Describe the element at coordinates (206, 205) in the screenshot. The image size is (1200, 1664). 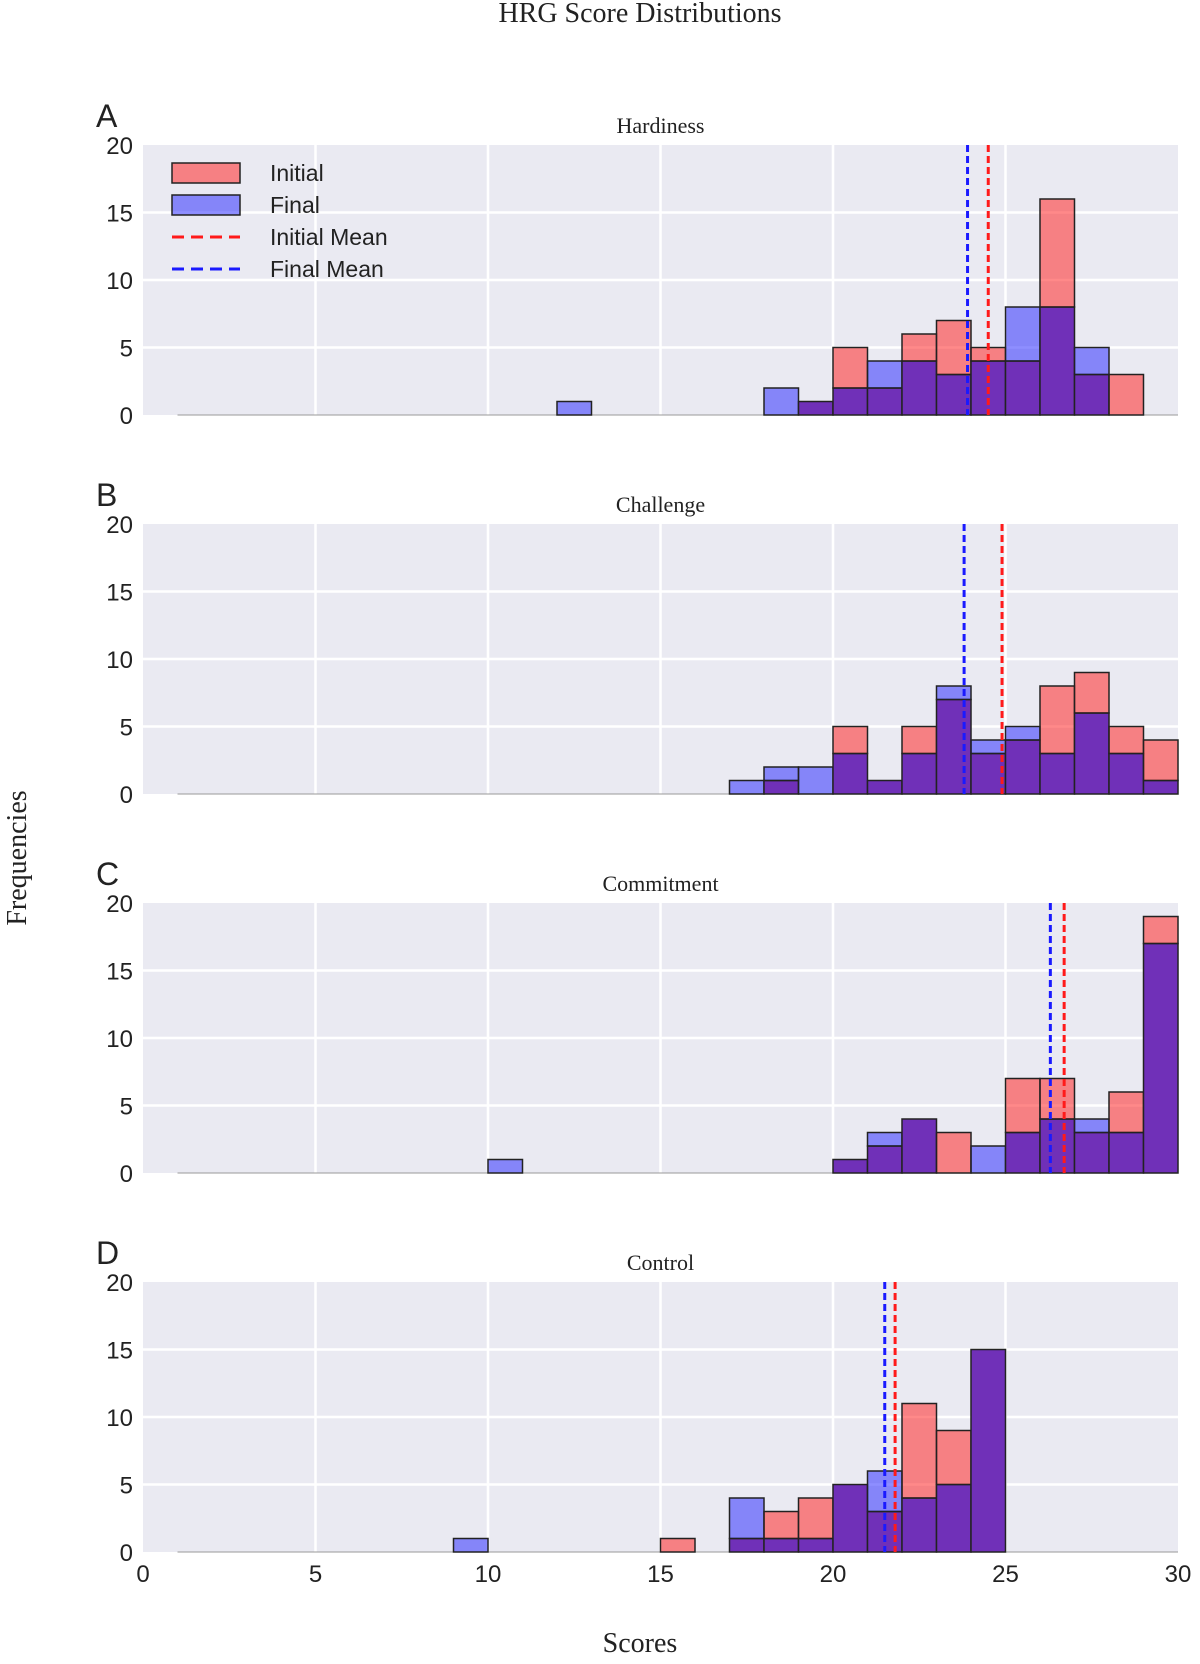
I see `legend-swatch` at that location.